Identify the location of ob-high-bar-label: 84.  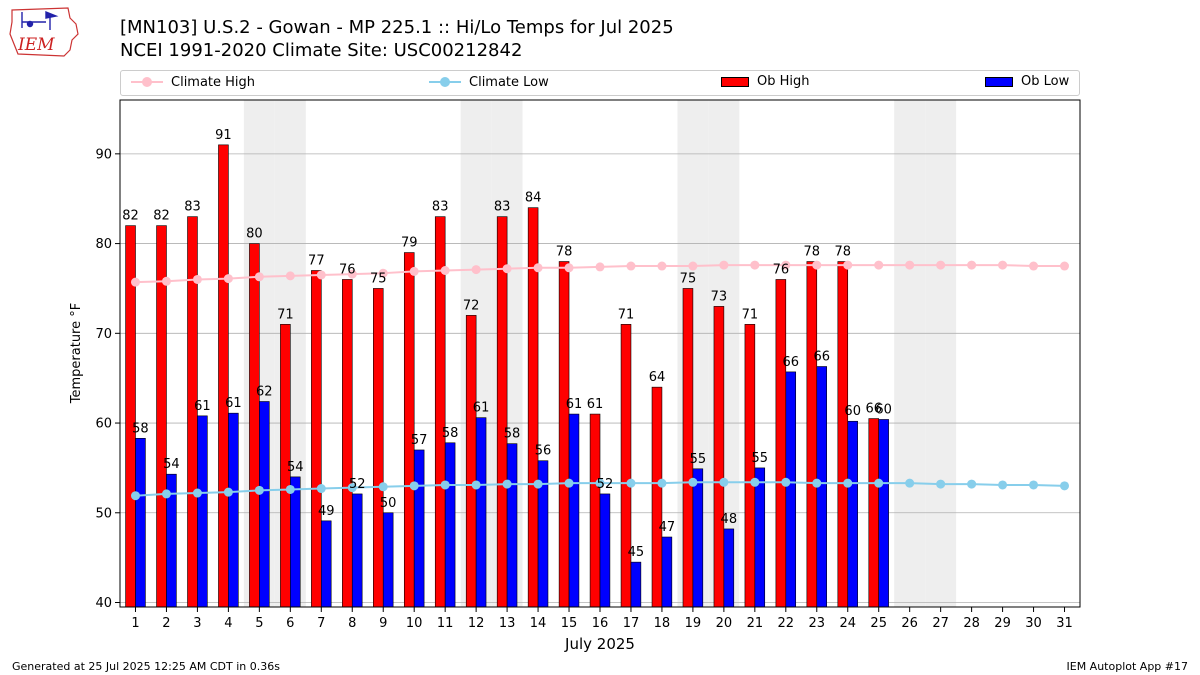
(533, 198).